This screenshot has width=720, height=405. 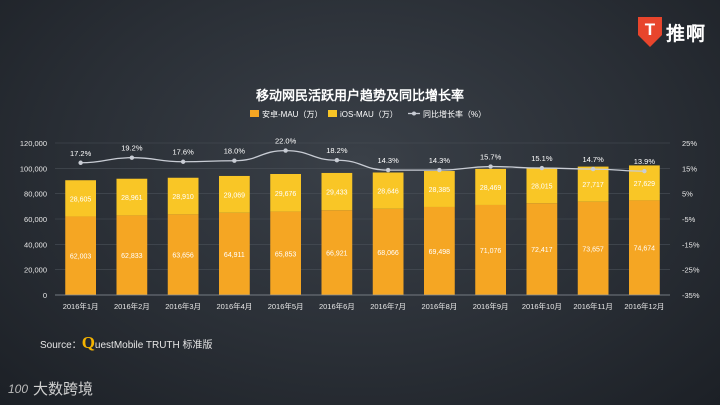 What do you see at coordinates (61, 345) in the screenshot?
I see `source-prefix: Source：` at bounding box center [61, 345].